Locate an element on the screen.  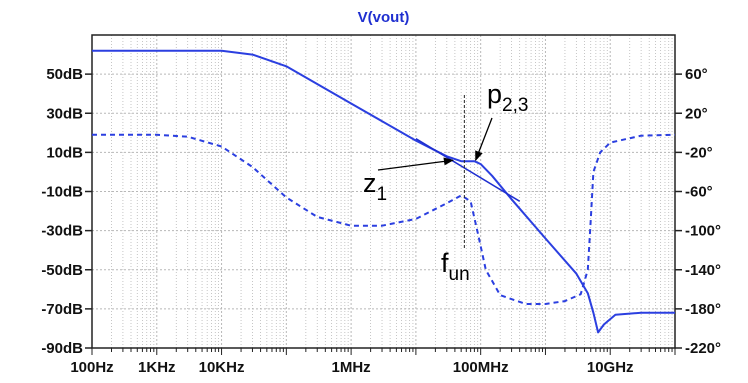
y-left-tick-label: -30dB is located at coordinates (62, 231).